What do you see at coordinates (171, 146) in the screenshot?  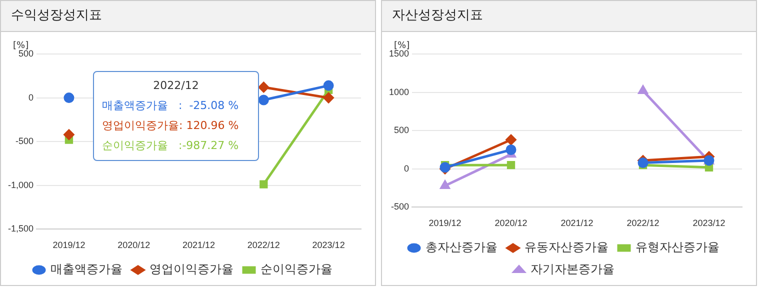 I see `annotation: 순이익증가율 :-987.27 %` at bounding box center [171, 146].